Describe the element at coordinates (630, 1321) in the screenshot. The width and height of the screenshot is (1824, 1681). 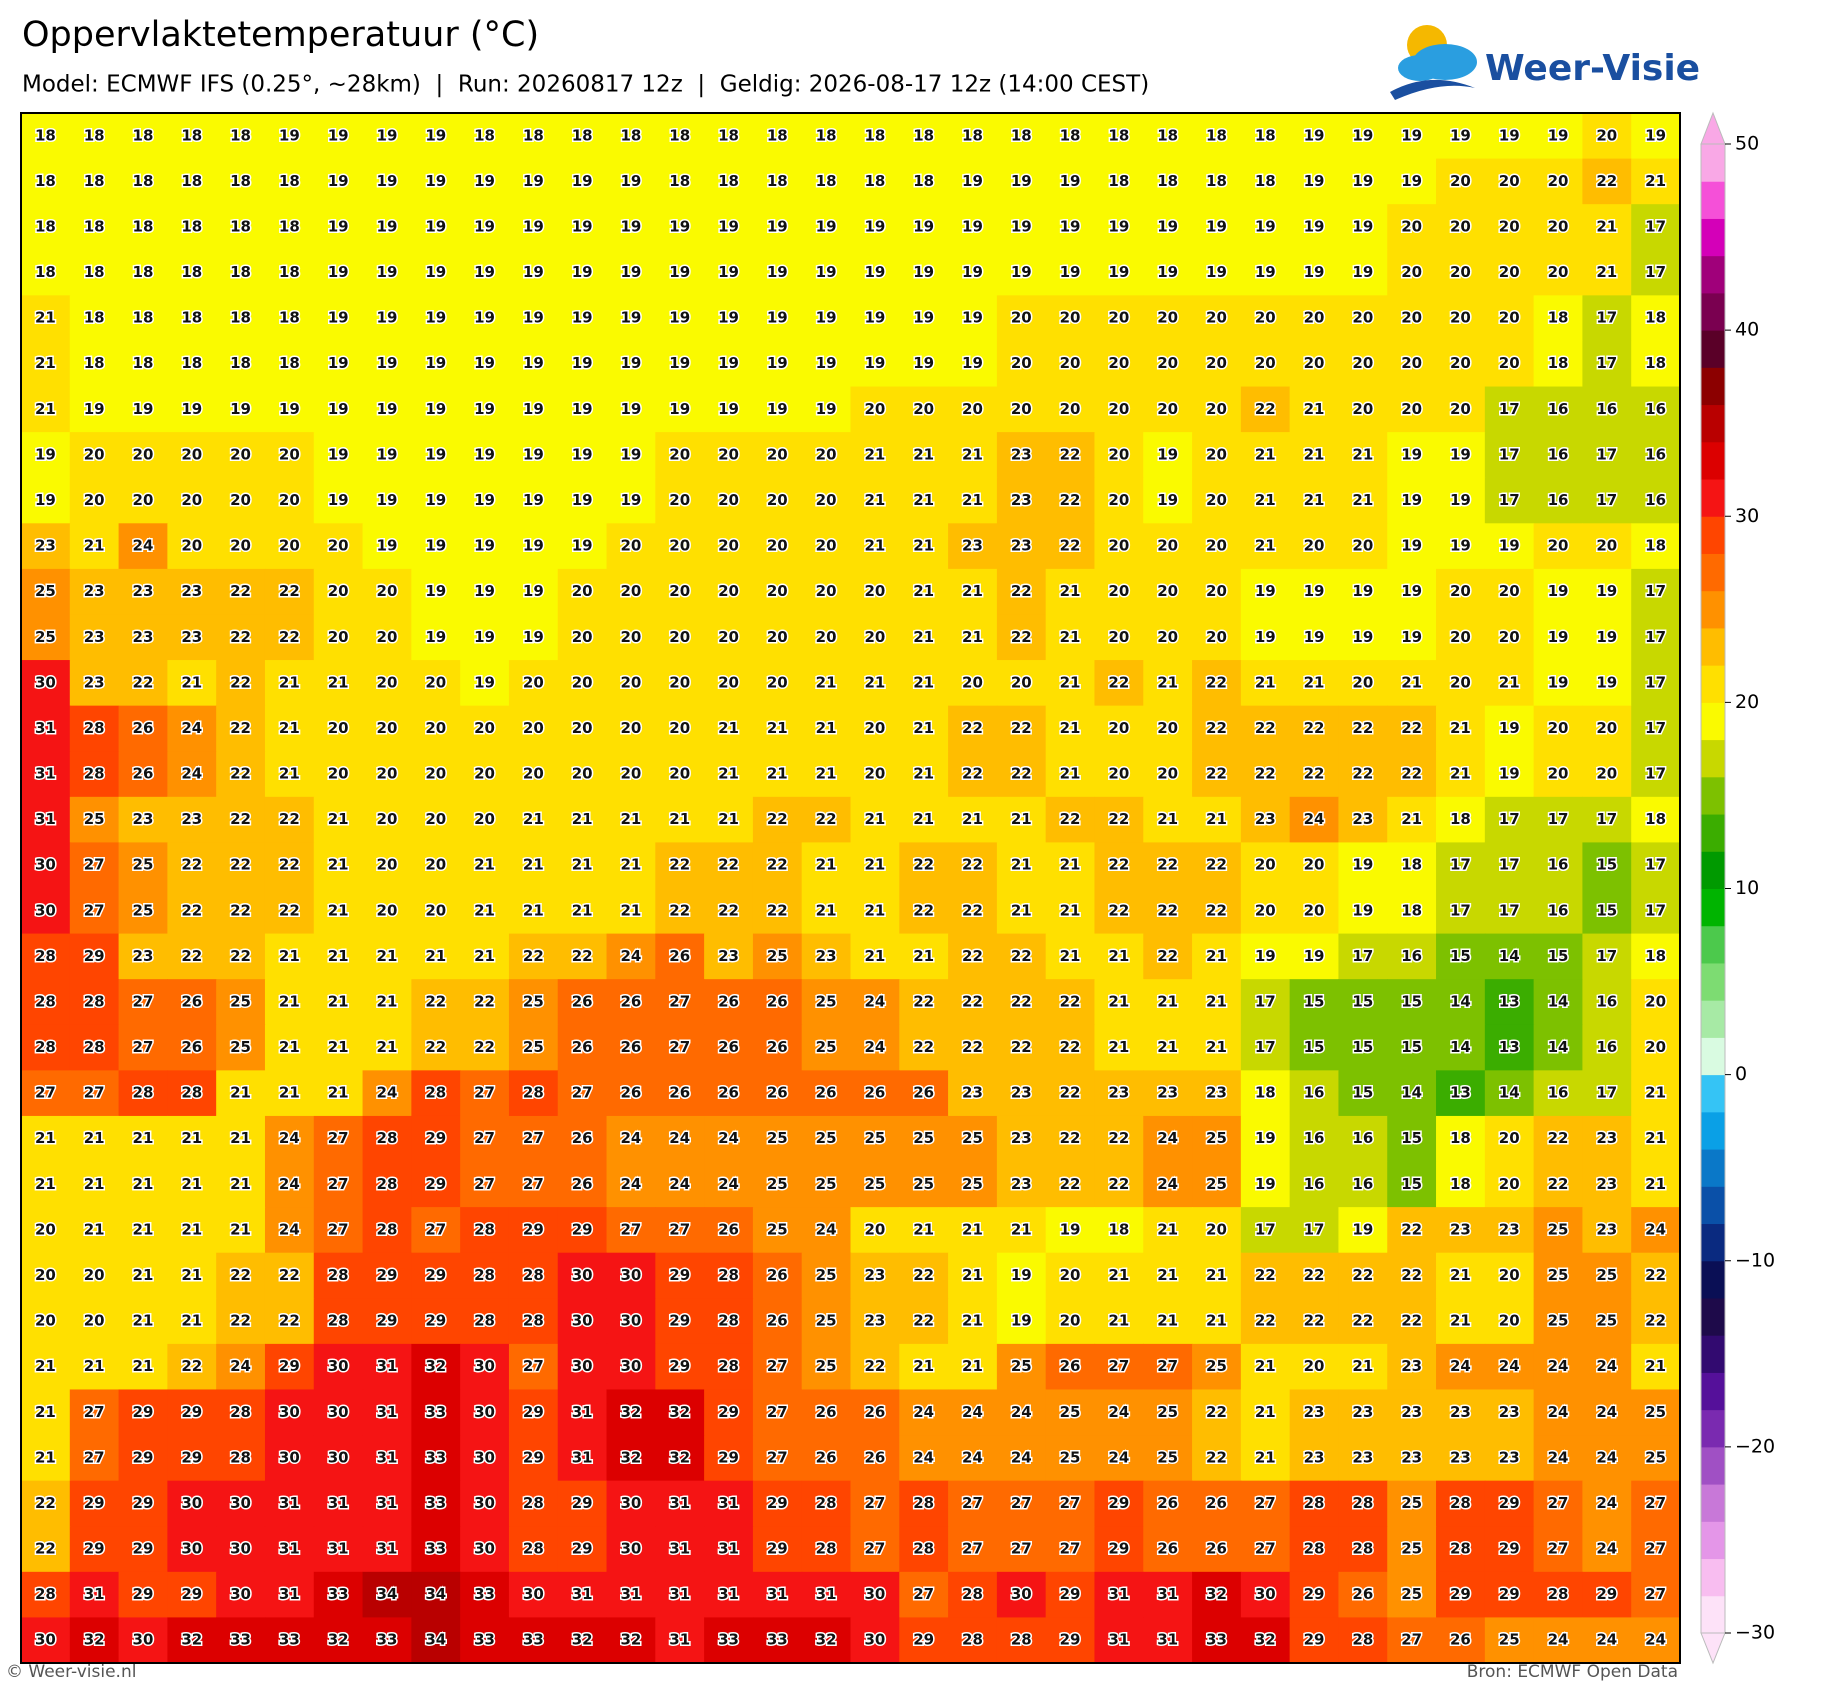
I see `temperature-label: 30` at that location.